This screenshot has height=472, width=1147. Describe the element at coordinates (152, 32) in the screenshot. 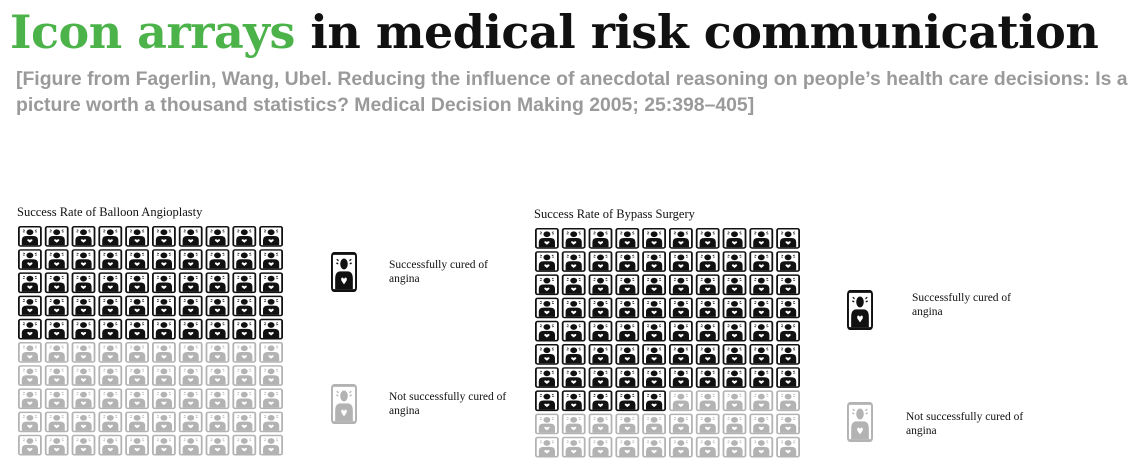

I see `page-title-accent: Icon arrays` at that location.